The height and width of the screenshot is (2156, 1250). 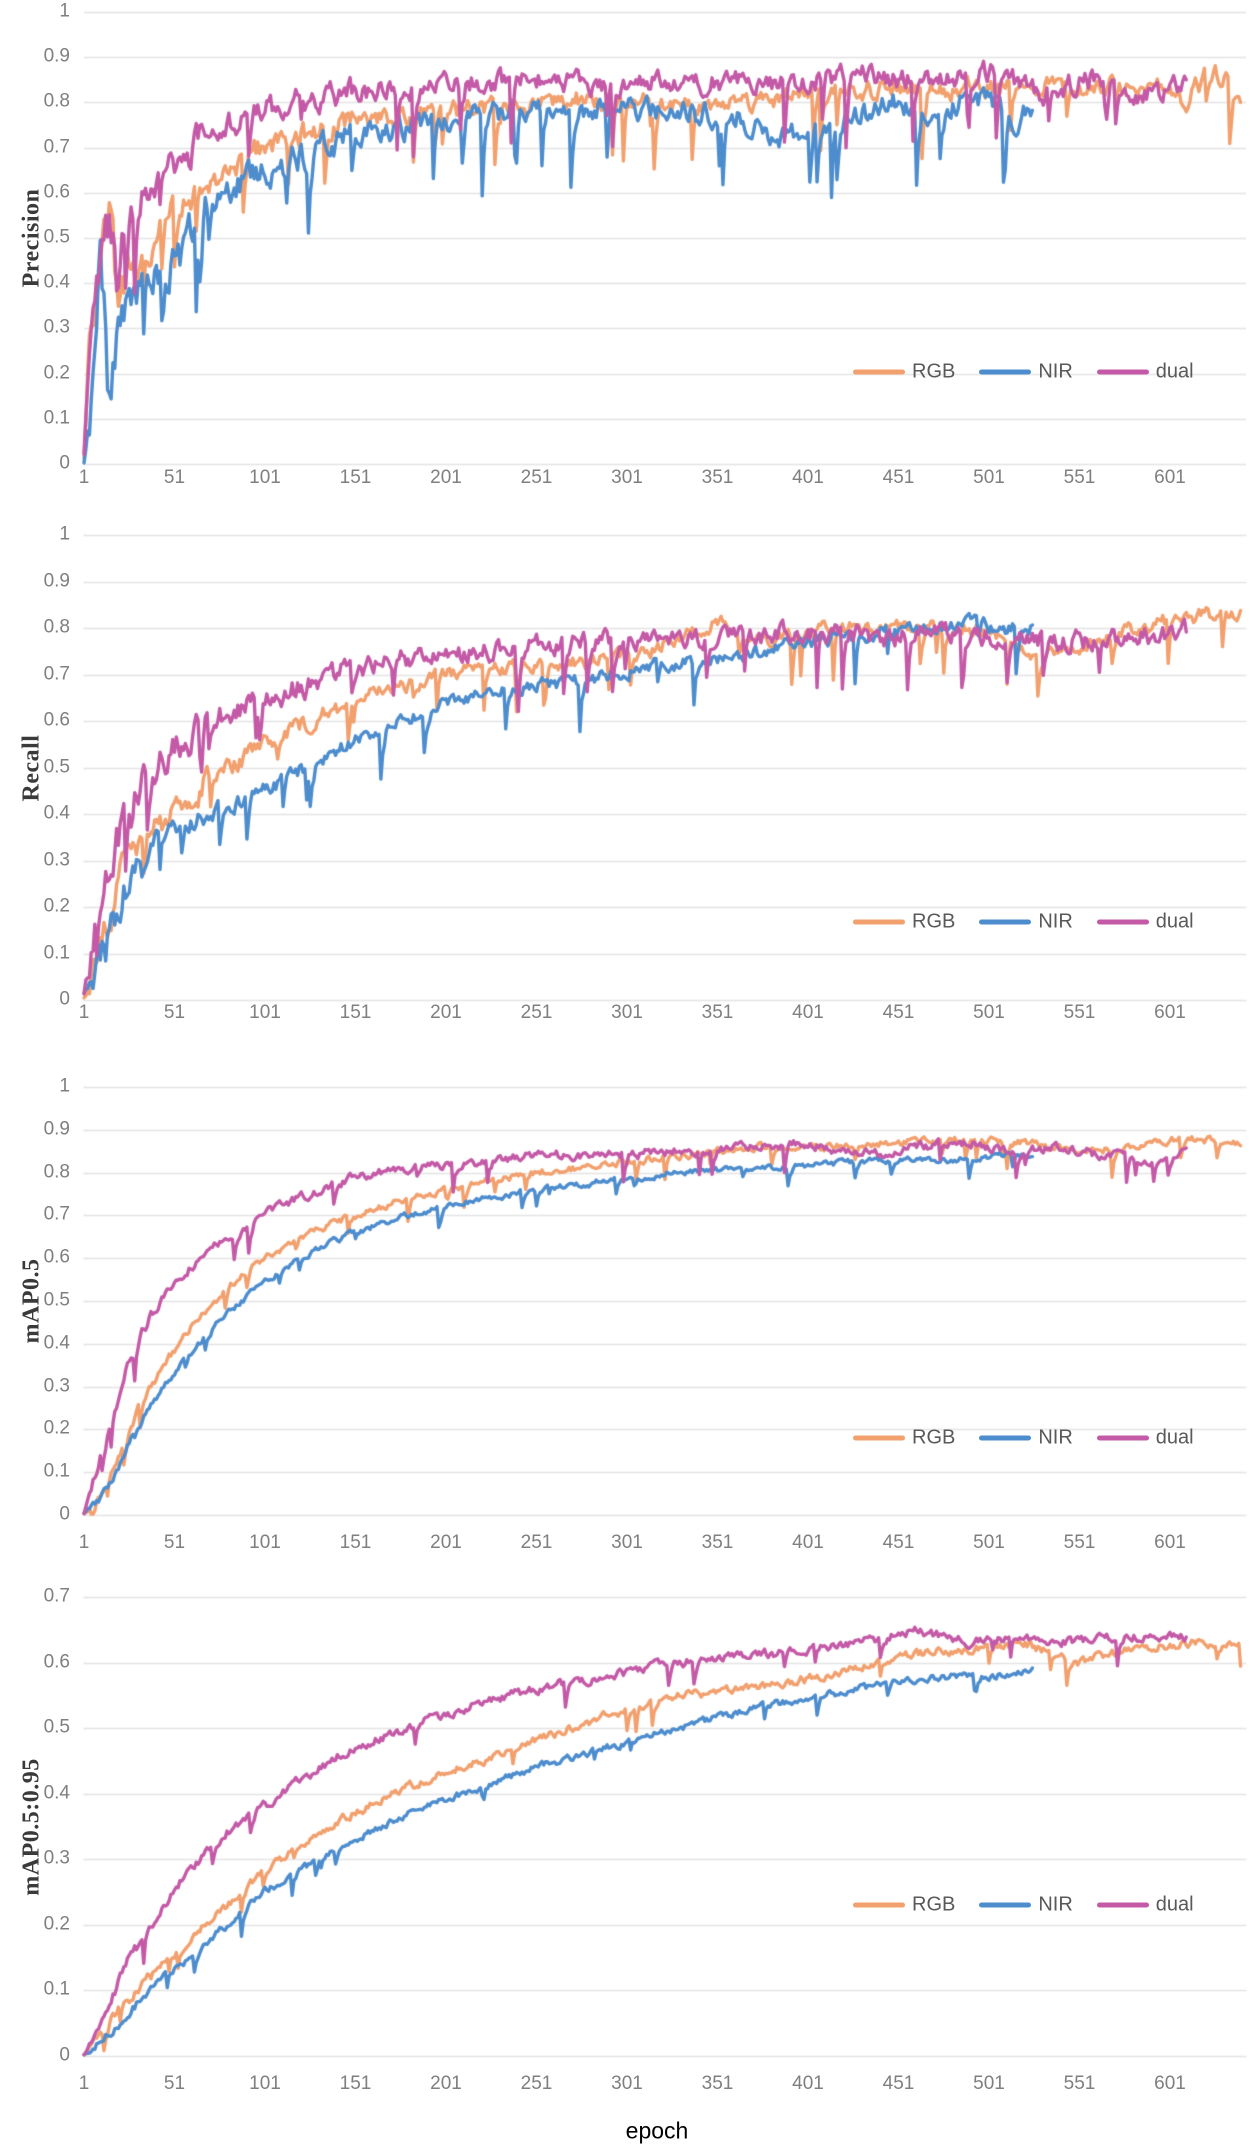 I want to click on x-axis-title-epoch: epoch, so click(x=657, y=2130).